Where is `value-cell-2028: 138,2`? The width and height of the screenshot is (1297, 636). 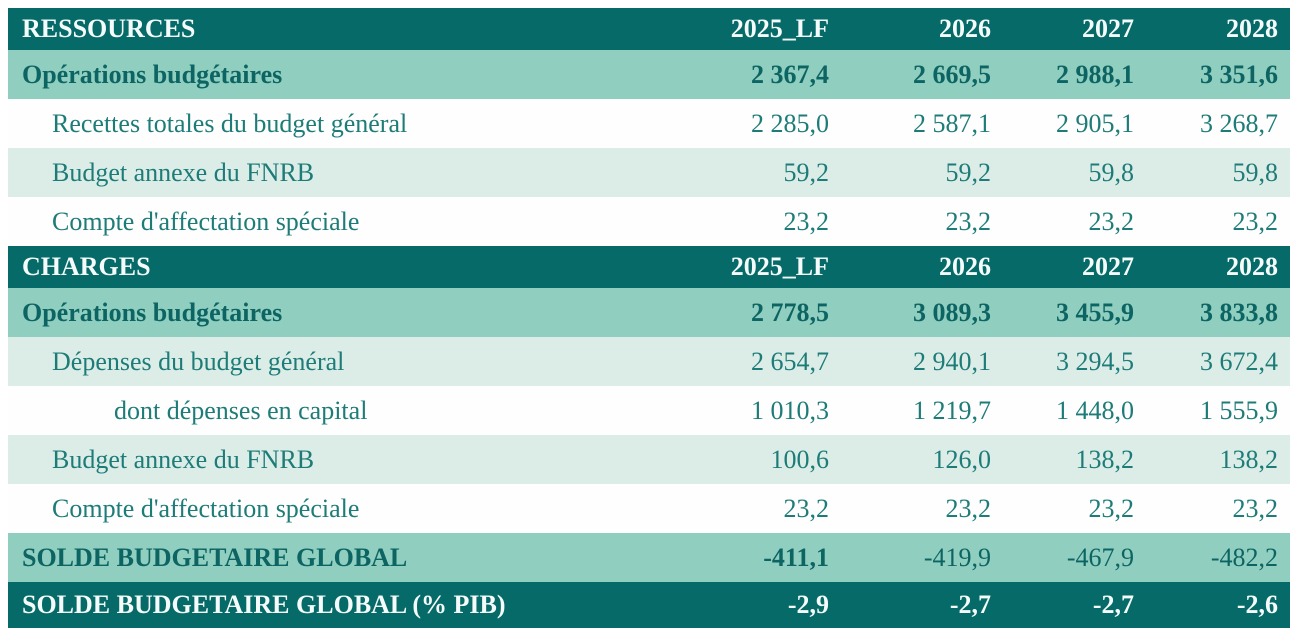
value-cell-2028: 138,2 is located at coordinates (1249, 459).